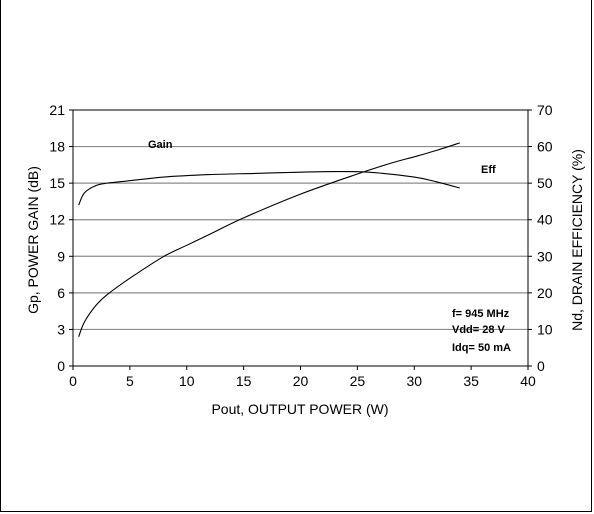 The width and height of the screenshot is (594, 514). I want to click on x-tick-label-0: 0, so click(73, 381).